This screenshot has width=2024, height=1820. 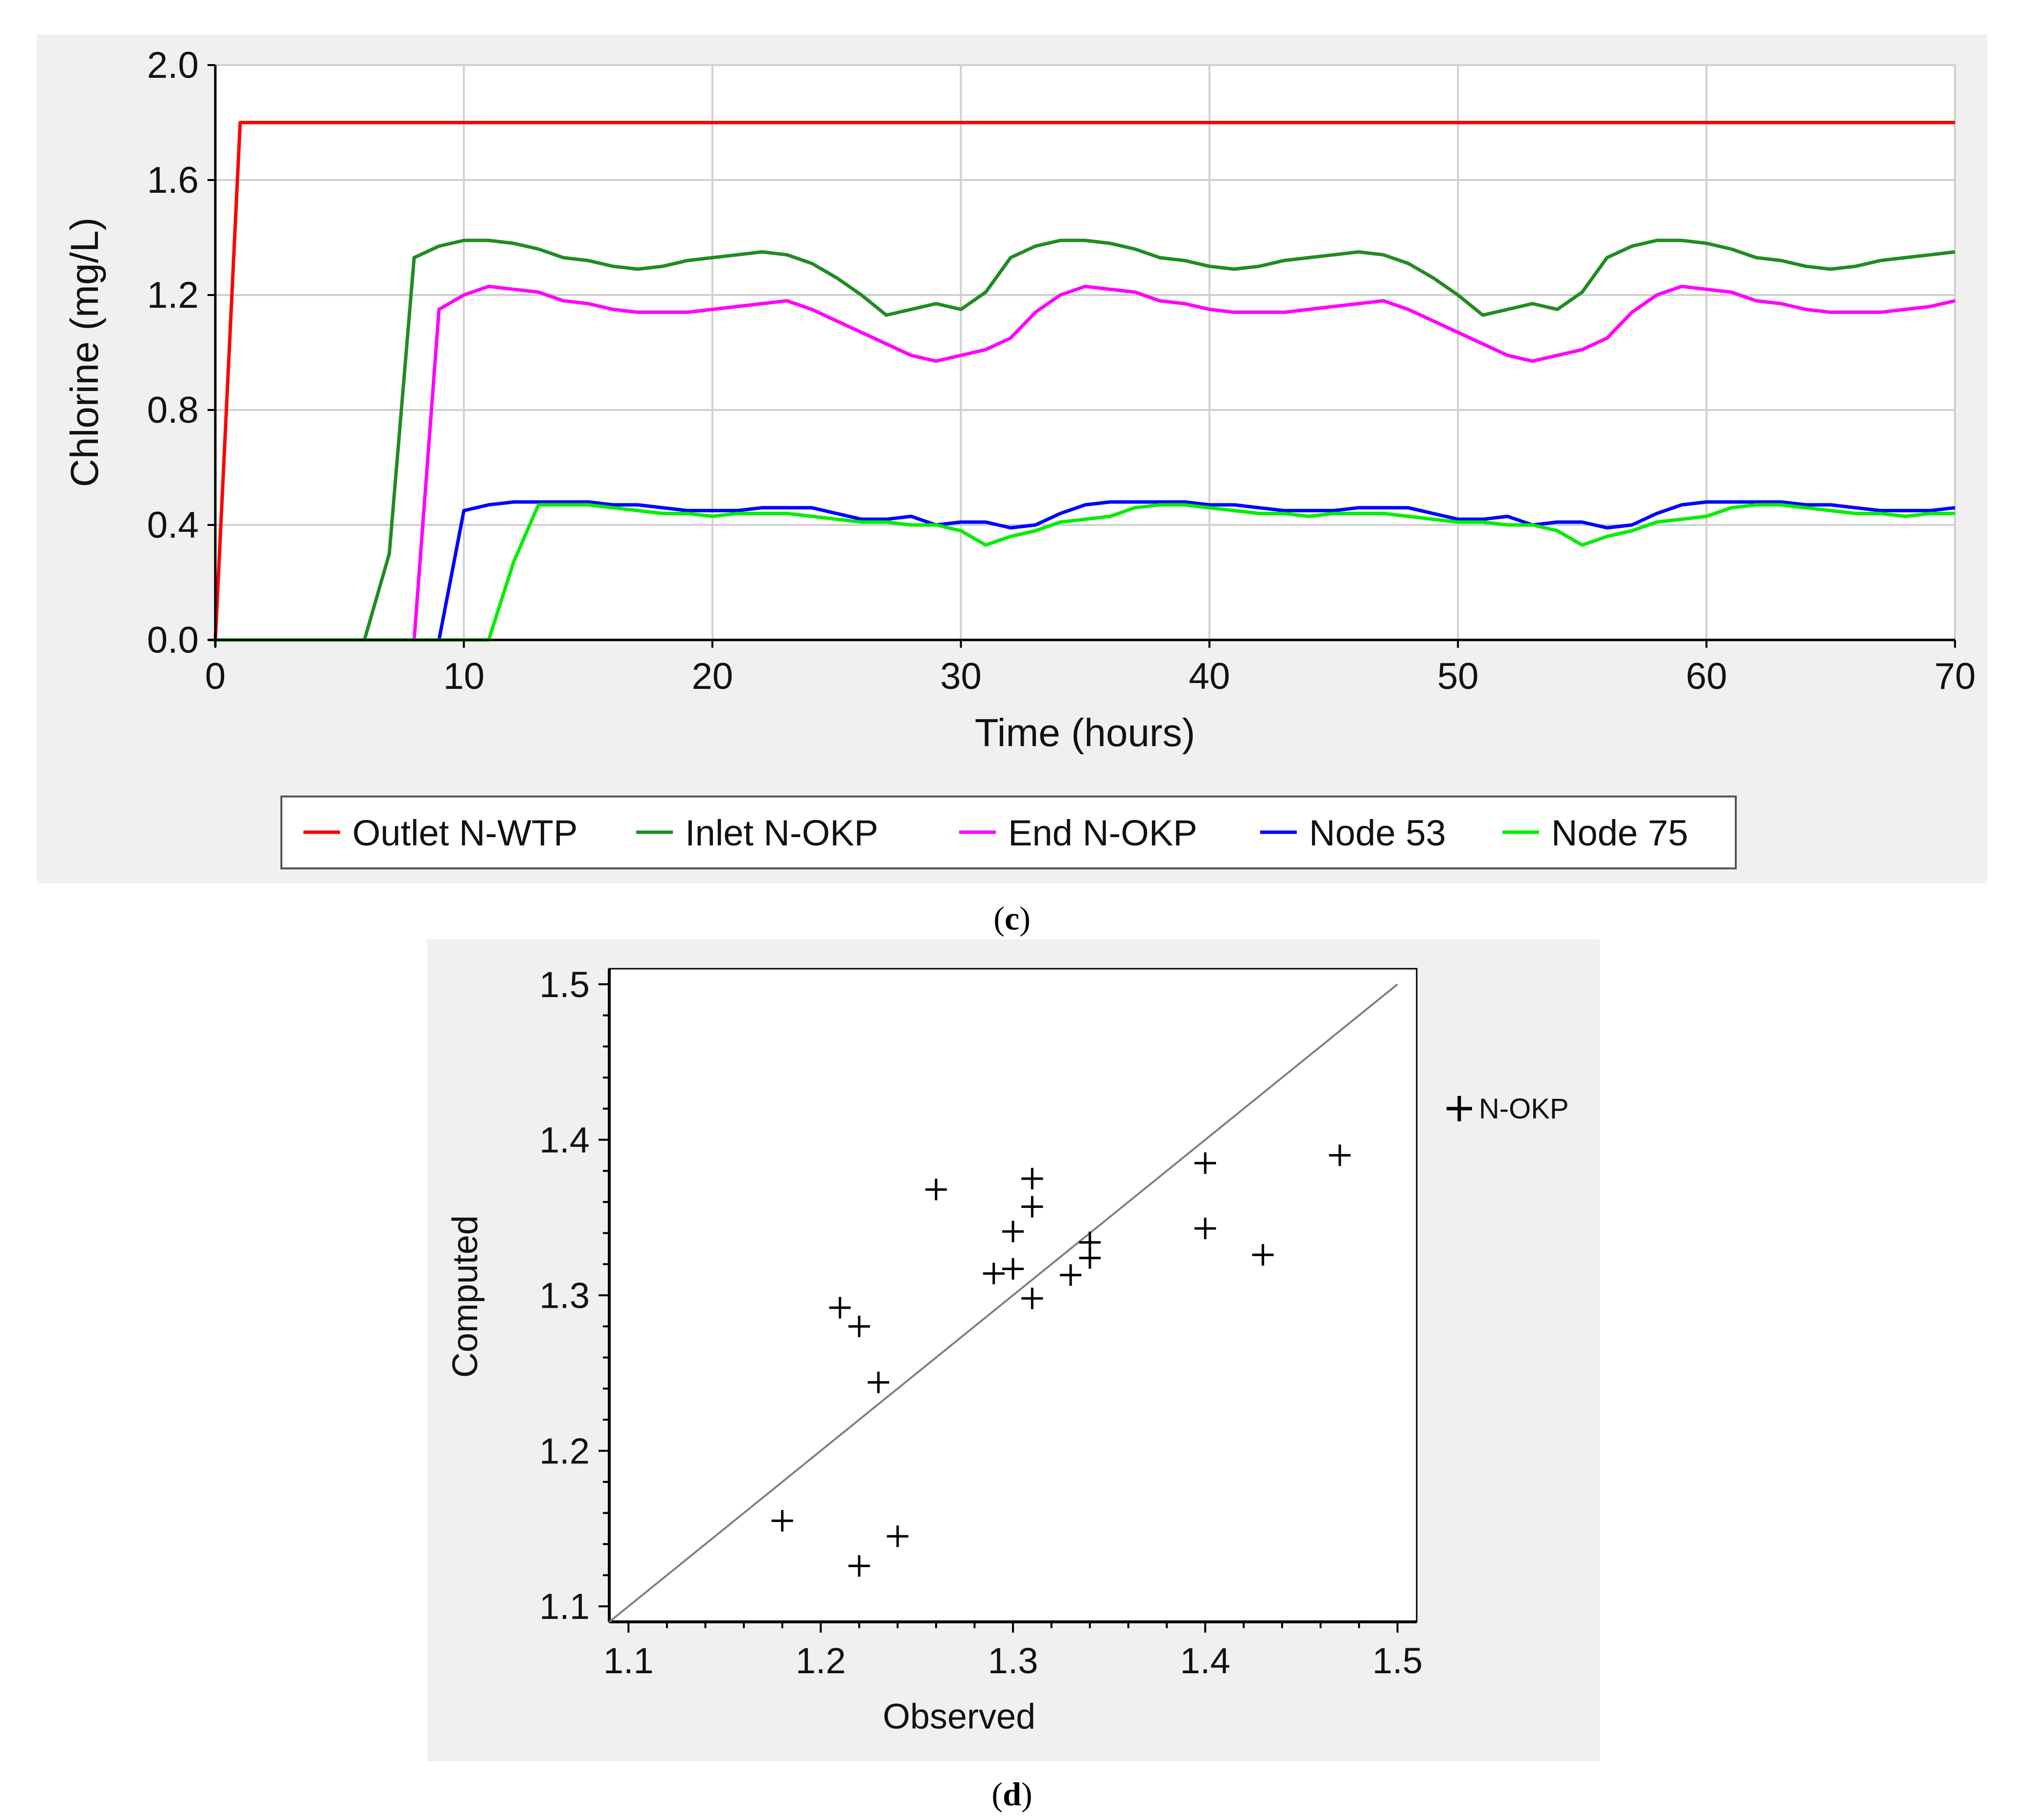 I want to click on panel-c-x-tick-label: 40, so click(x=1210, y=676).